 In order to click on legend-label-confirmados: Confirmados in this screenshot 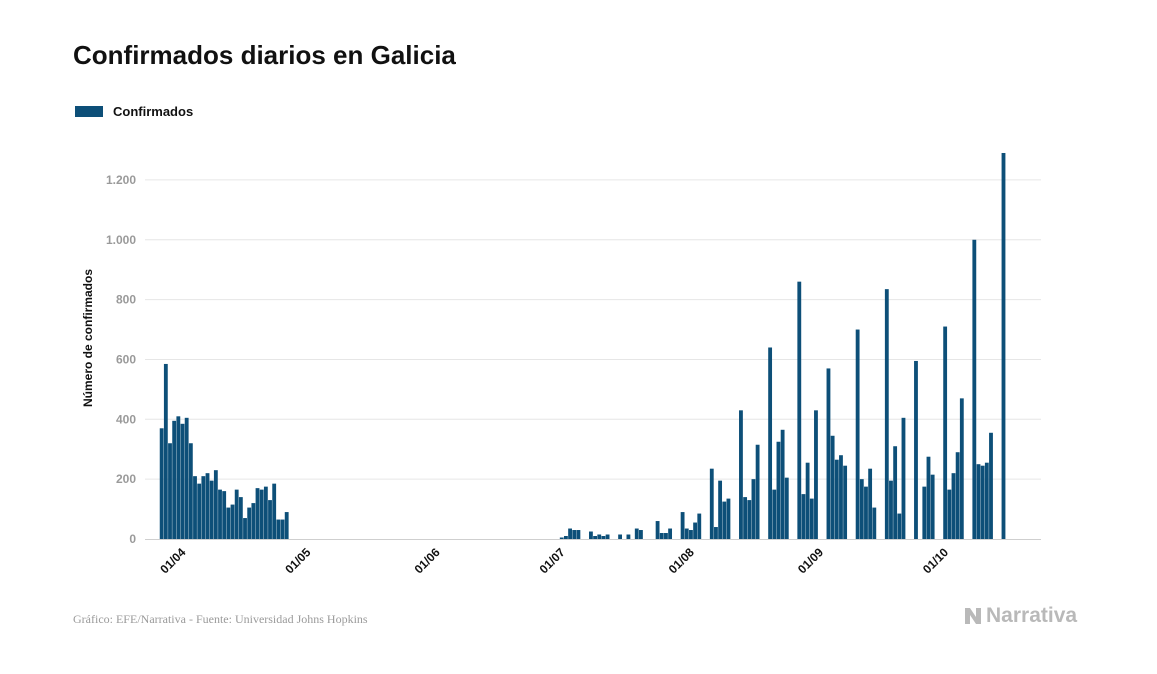, I will do `click(153, 111)`.